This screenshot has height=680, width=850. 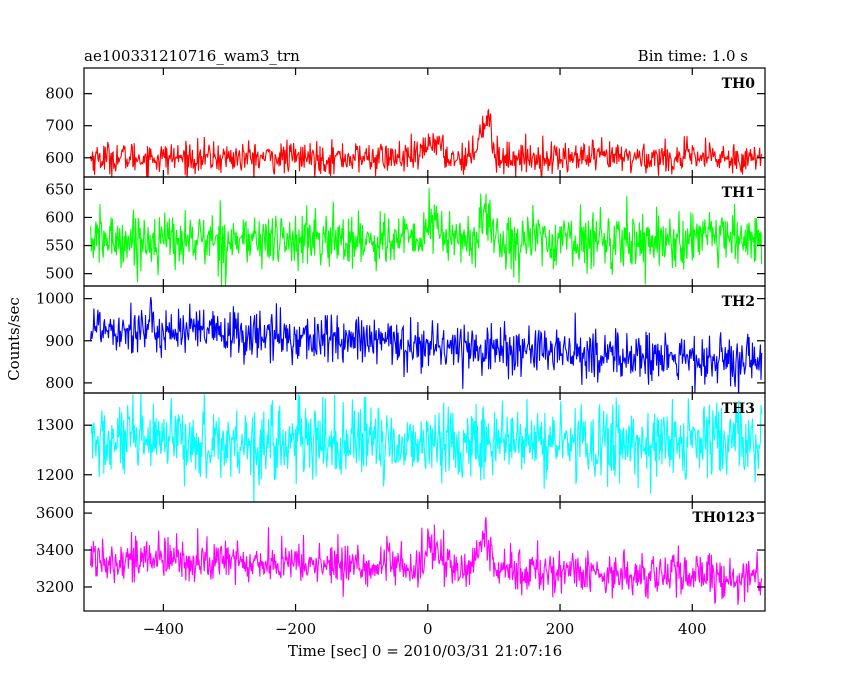 What do you see at coordinates (428, 629) in the screenshot?
I see `x-tick-label: 0` at bounding box center [428, 629].